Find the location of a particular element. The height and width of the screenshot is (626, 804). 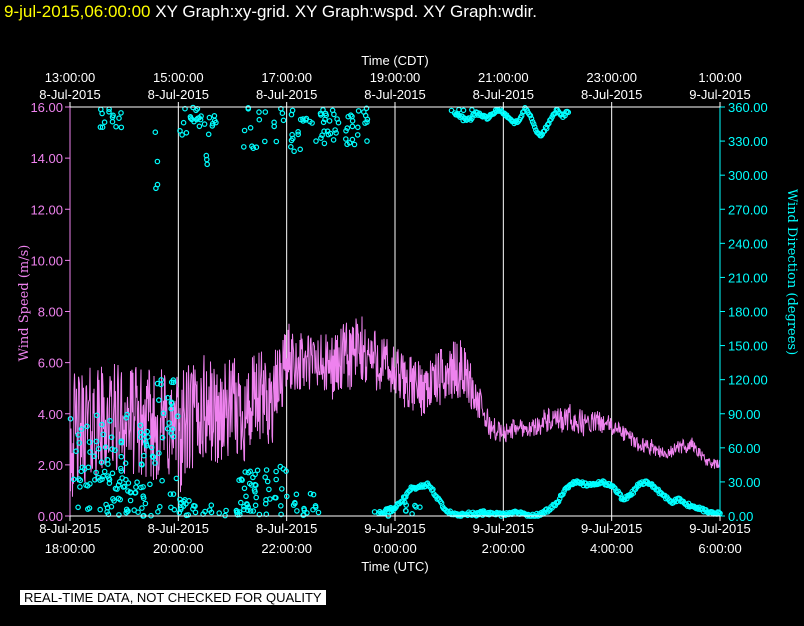

left-axis-title: Wind Speed (m/s) is located at coordinates (24, 303).